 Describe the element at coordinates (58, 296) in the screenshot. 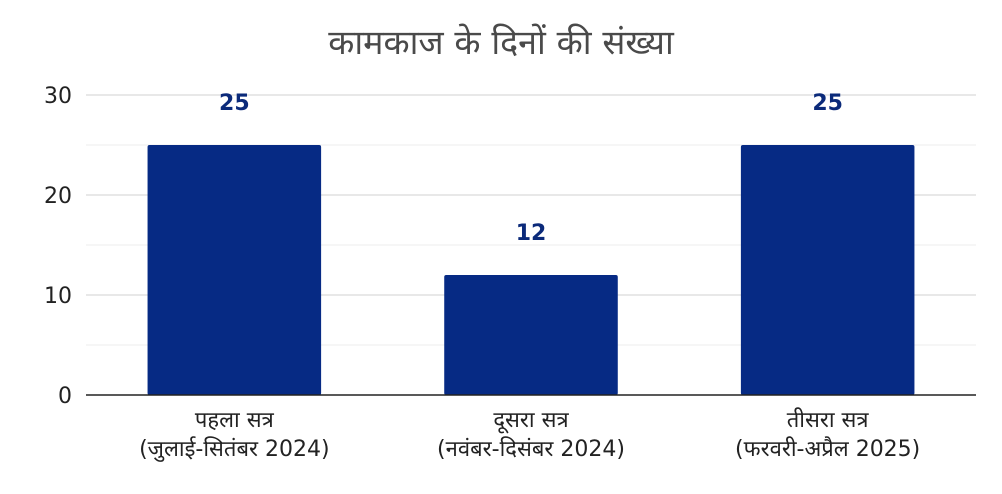

I see `y-tick-label: 10` at that location.